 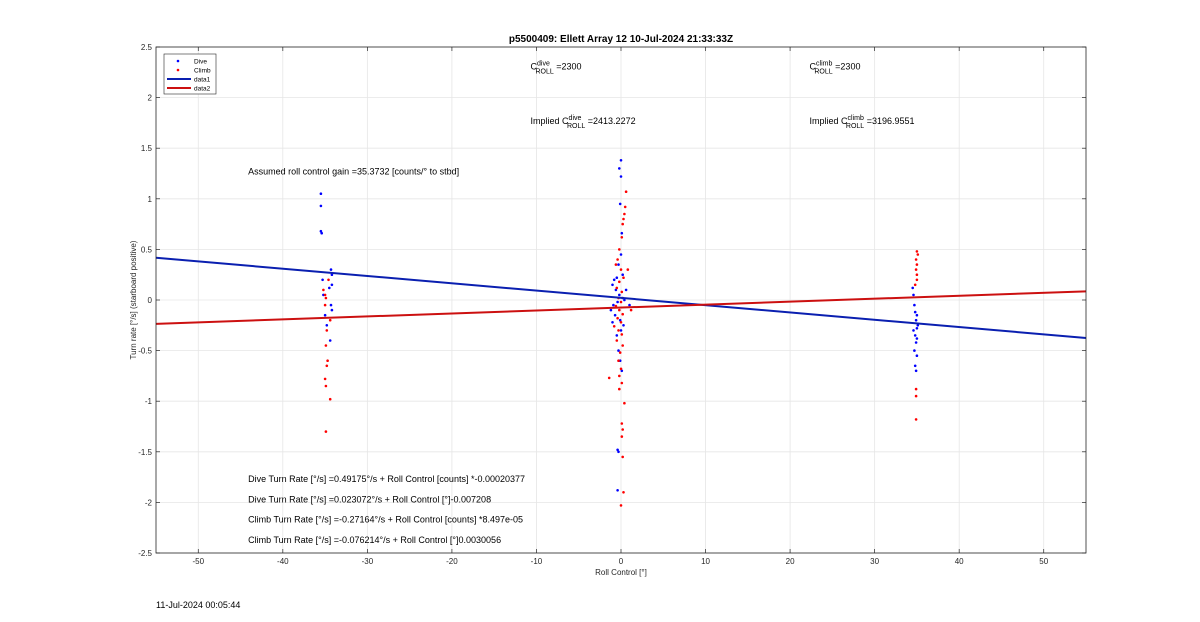 What do you see at coordinates (145, 553) in the screenshot?
I see `y-tick-label: -2.5` at bounding box center [145, 553].